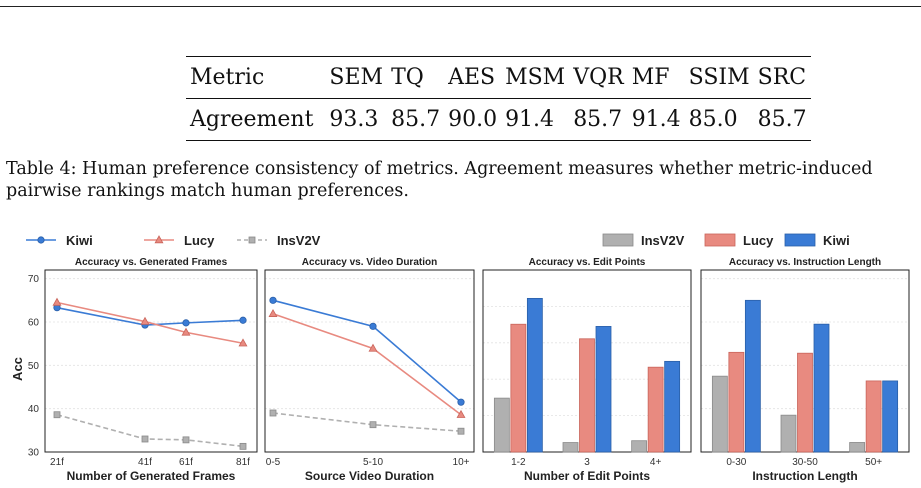 The width and height of the screenshot is (921, 488). I want to click on table-header-cell: SEM, so click(356, 77).